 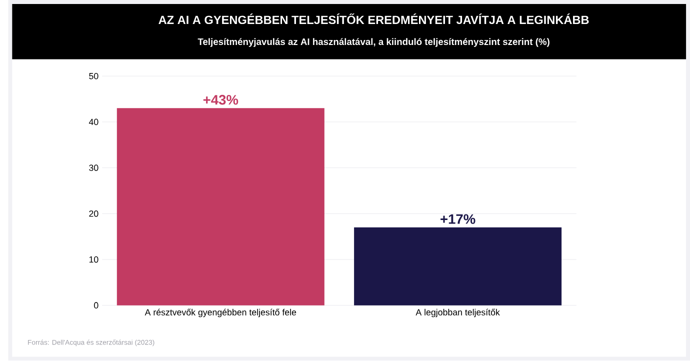 What do you see at coordinates (93, 259) in the screenshot?
I see `y-tick-label: 10` at bounding box center [93, 259].